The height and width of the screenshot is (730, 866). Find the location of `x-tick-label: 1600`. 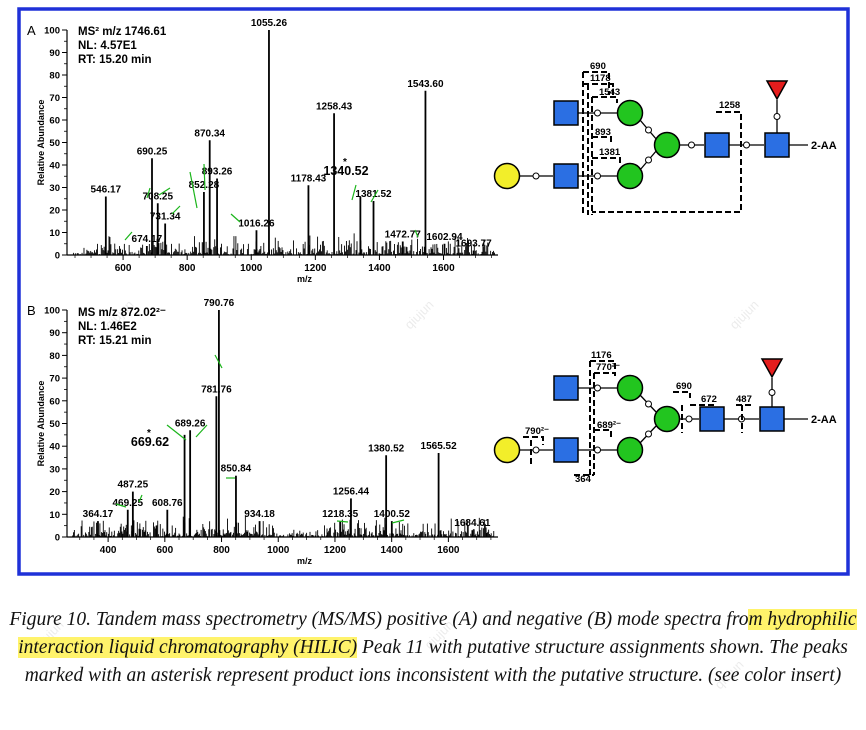

x-tick-label: 1600 is located at coordinates (448, 550).